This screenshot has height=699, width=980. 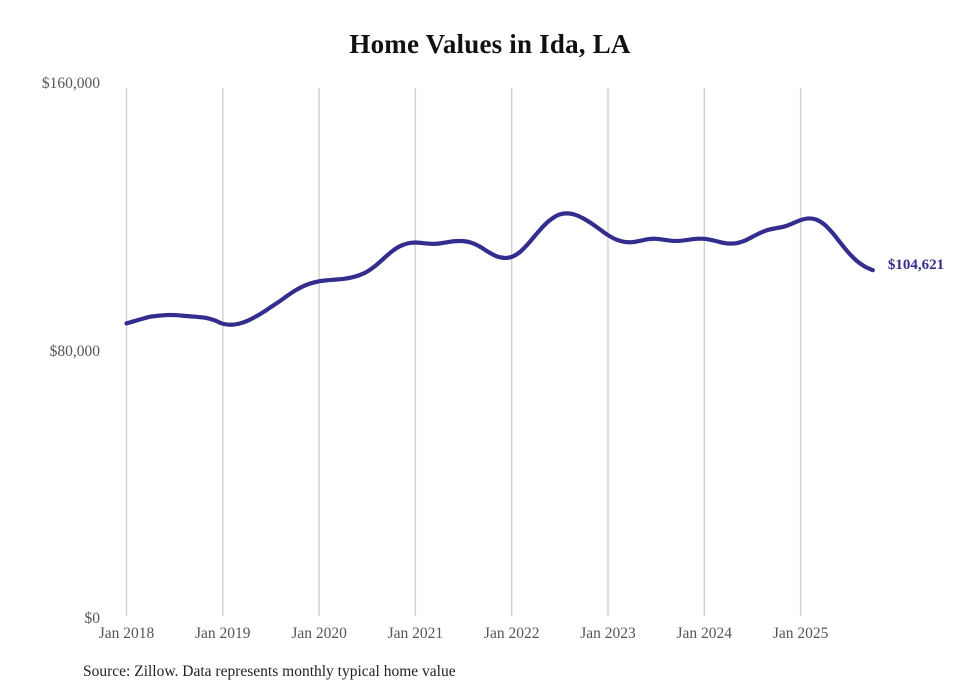 I want to click on chart-title: Home Values in Ida, LA, so click(x=490, y=44).